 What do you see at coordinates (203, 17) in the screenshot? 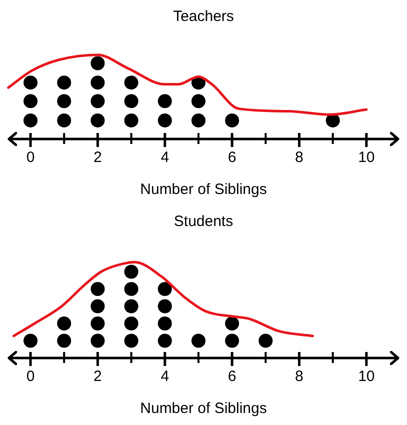
I see `chart-title: Teachers` at bounding box center [203, 17].